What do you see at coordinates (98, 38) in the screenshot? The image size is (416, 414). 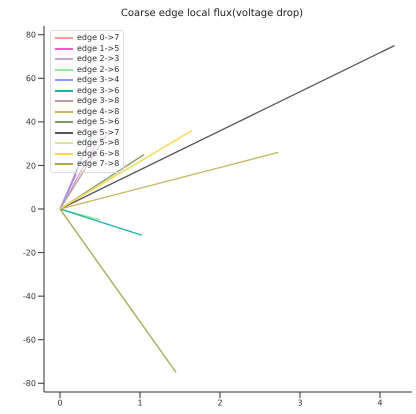 I see `legend-label: edge 0->7` at bounding box center [98, 38].